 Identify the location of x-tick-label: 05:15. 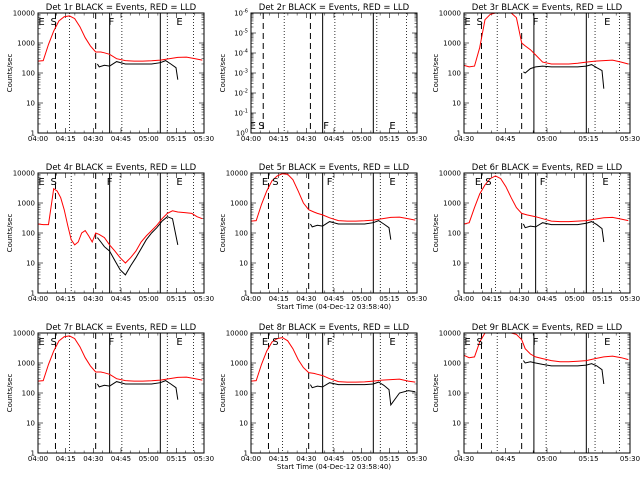
(389, 139).